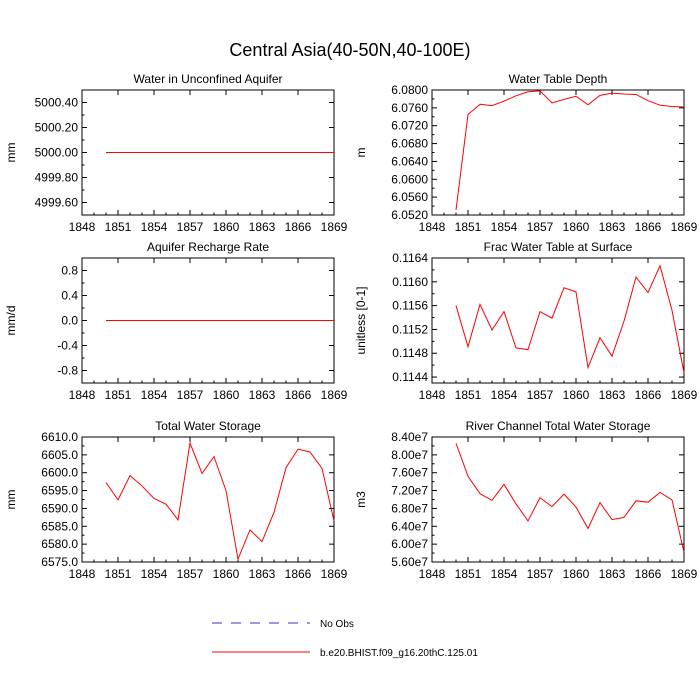  Describe the element at coordinates (337, 624) in the screenshot. I see `legend-obs-label: No Obs` at that location.